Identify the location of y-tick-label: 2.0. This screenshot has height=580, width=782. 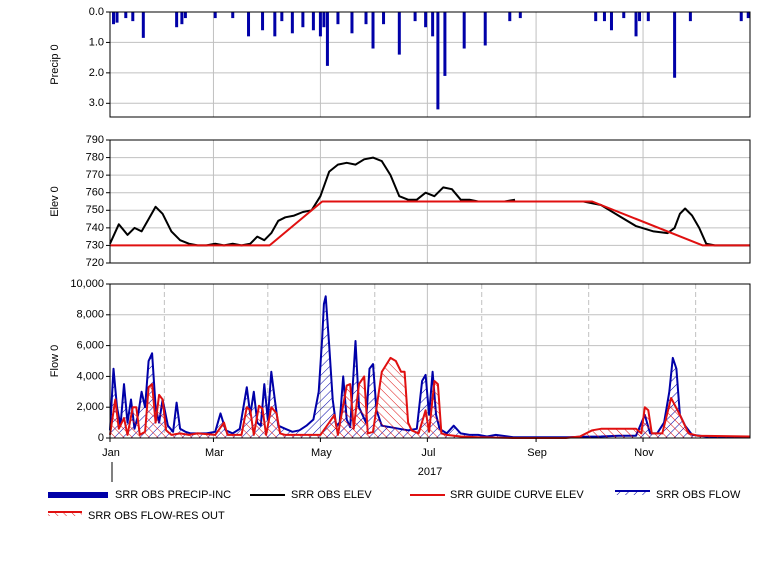
(96, 73).